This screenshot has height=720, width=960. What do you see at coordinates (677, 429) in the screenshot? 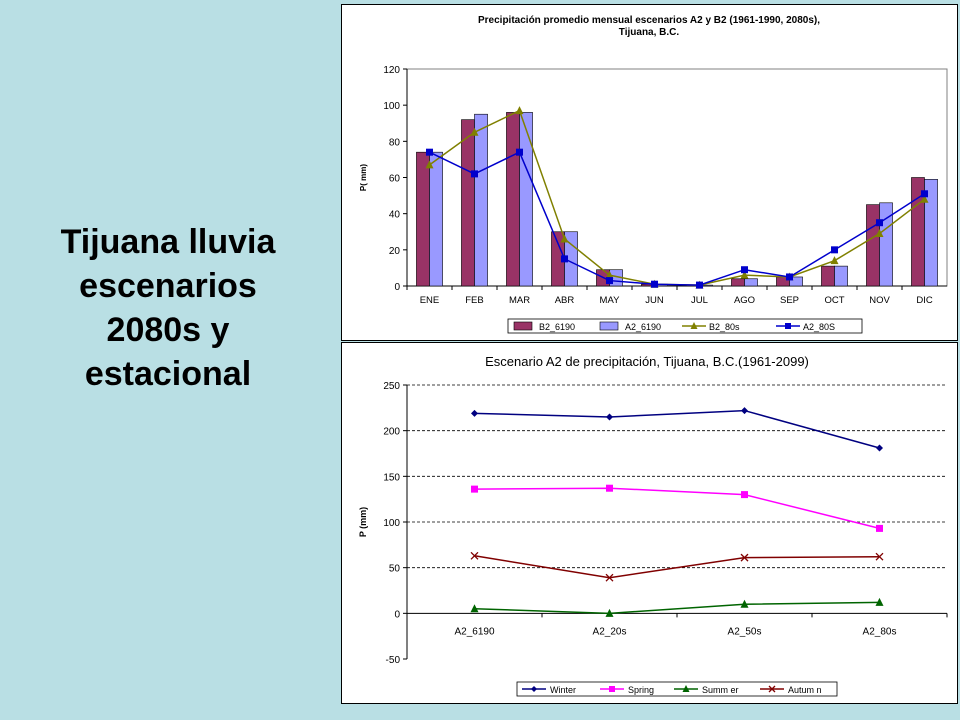
I see `line-Winter` at bounding box center [677, 429].